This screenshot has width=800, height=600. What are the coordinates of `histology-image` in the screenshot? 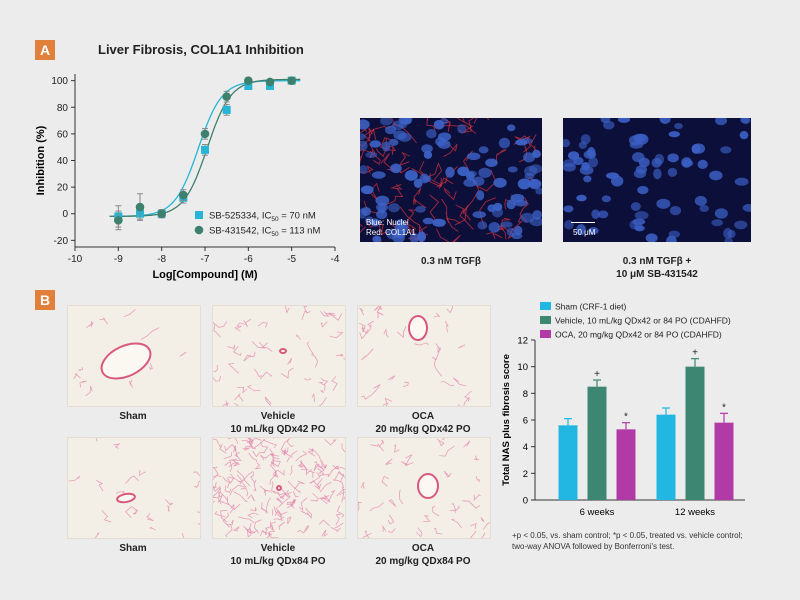 It's located at (424, 356).